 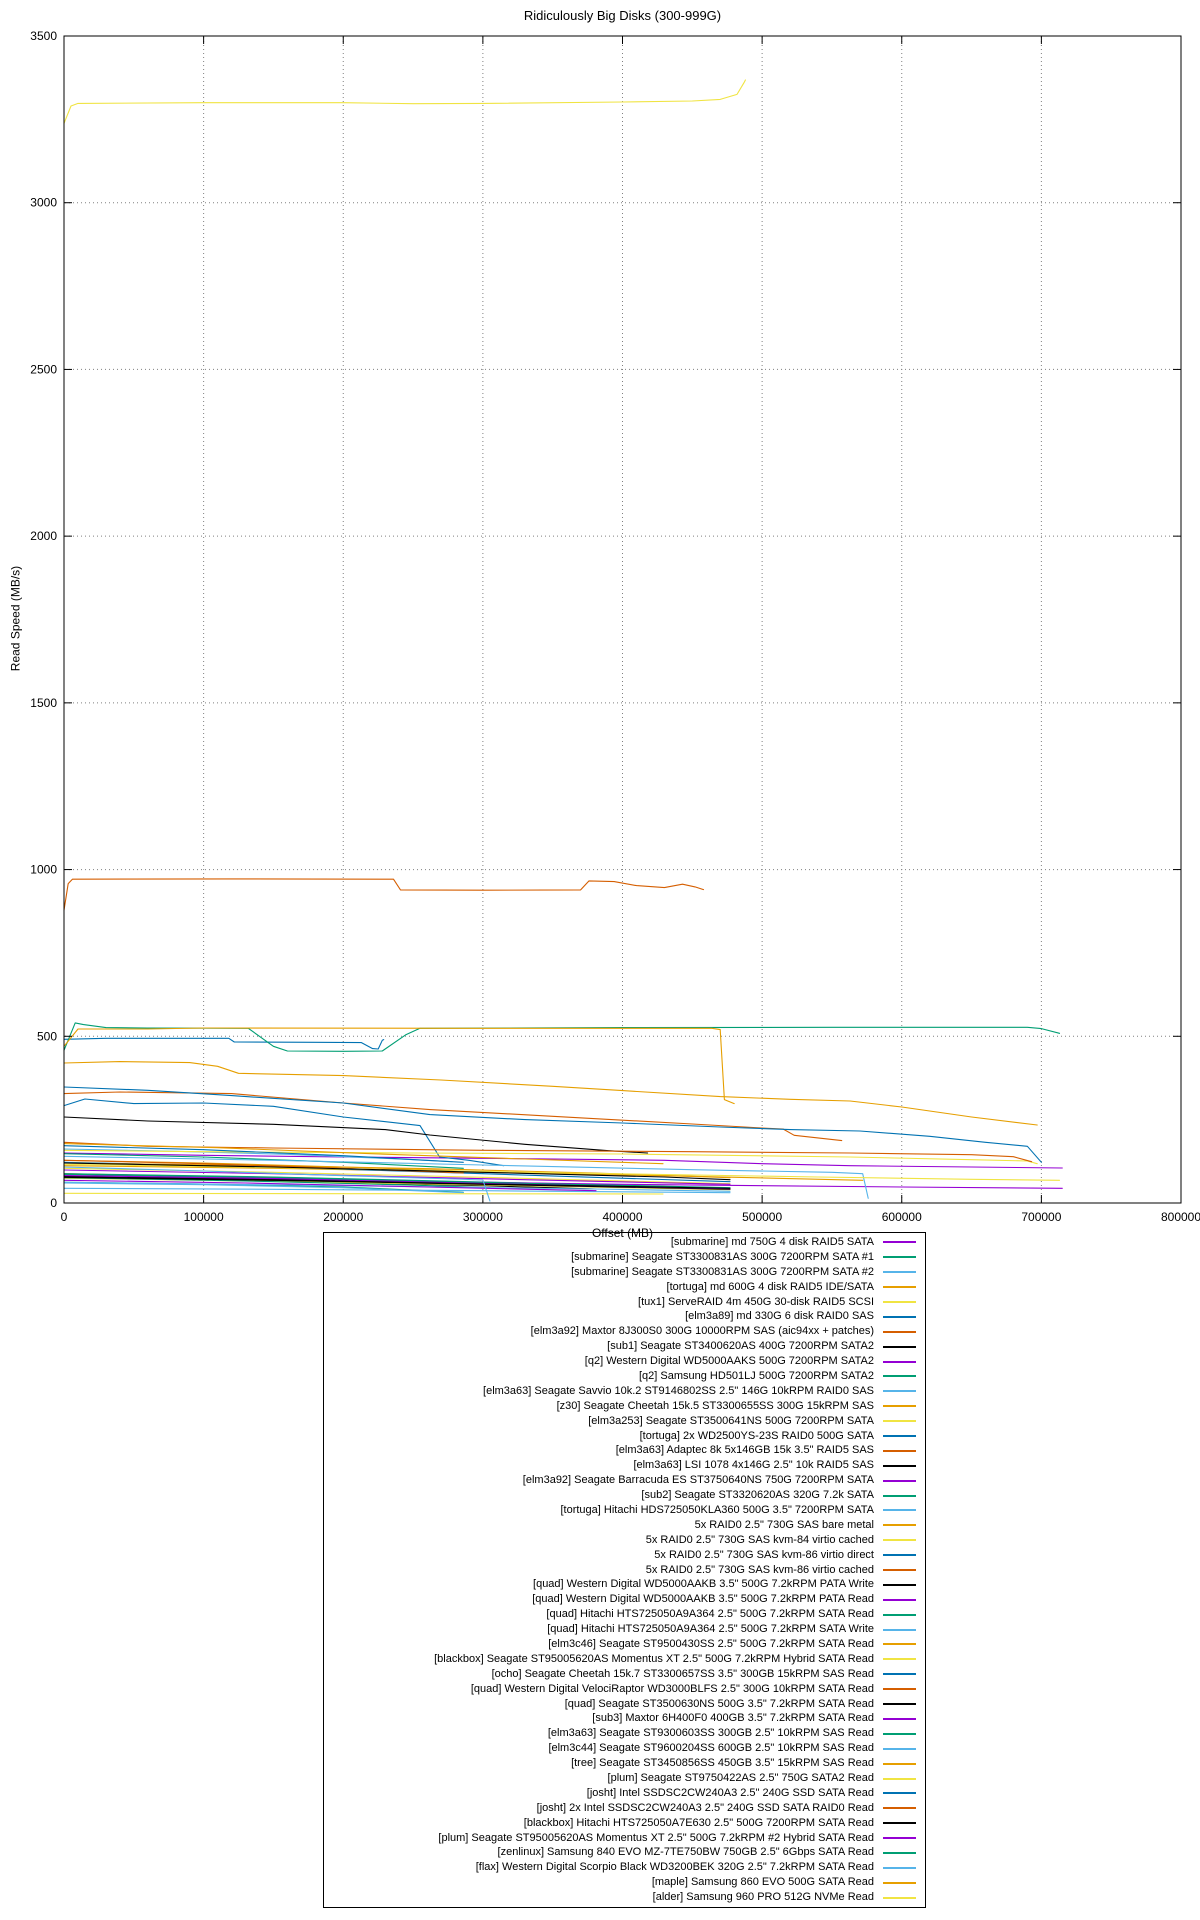 I want to click on x-tick-label: 100000, so click(x=204, y=1217).